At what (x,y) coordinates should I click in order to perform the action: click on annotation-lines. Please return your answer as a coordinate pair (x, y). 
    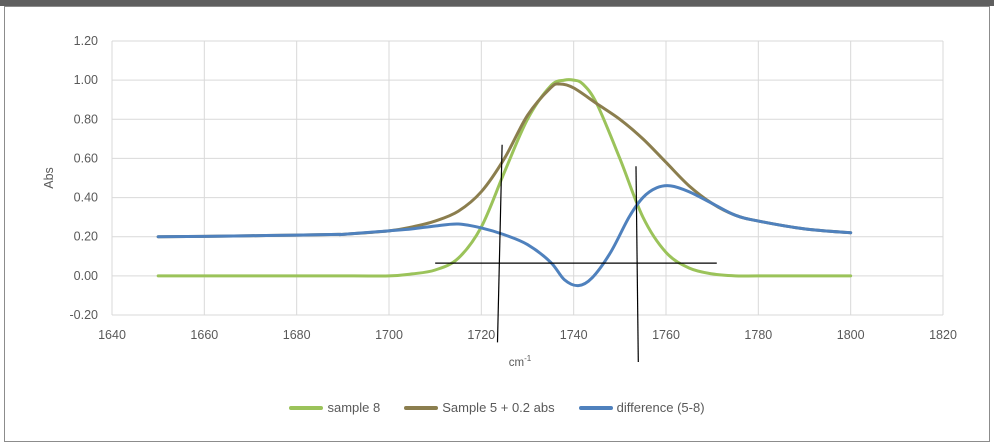
    Looking at the image, I should click on (576, 253).